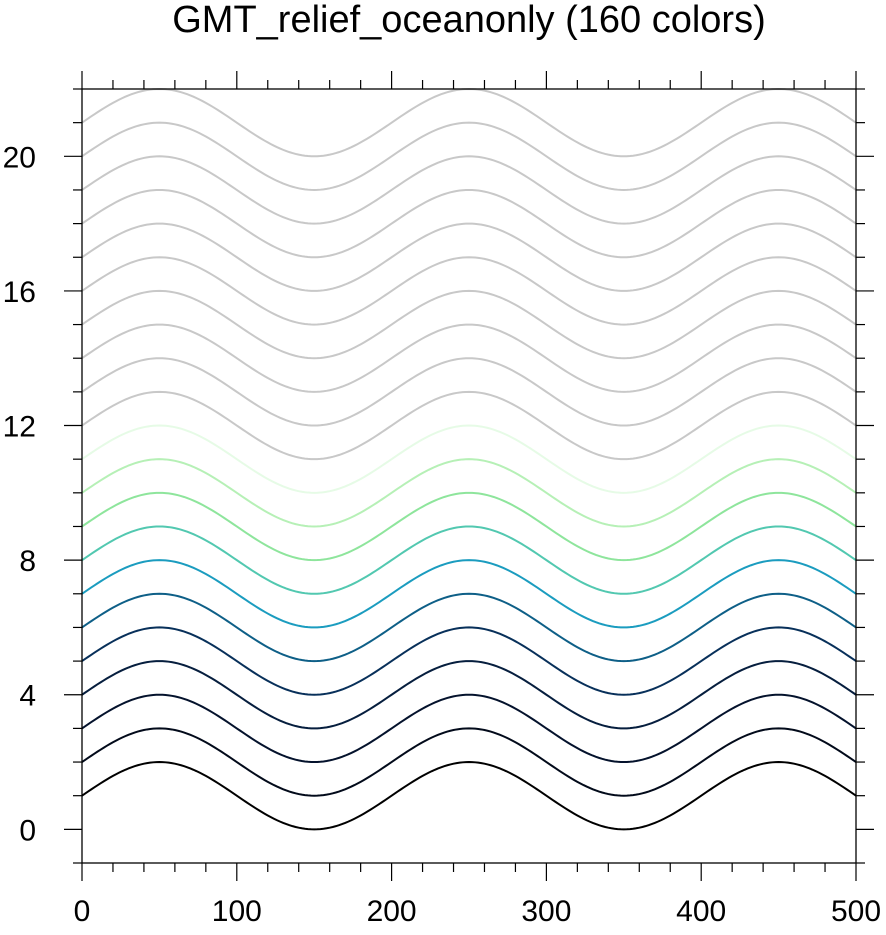 This screenshot has height=935, width=886. I want to click on x-tick-label: 300, so click(546, 911).